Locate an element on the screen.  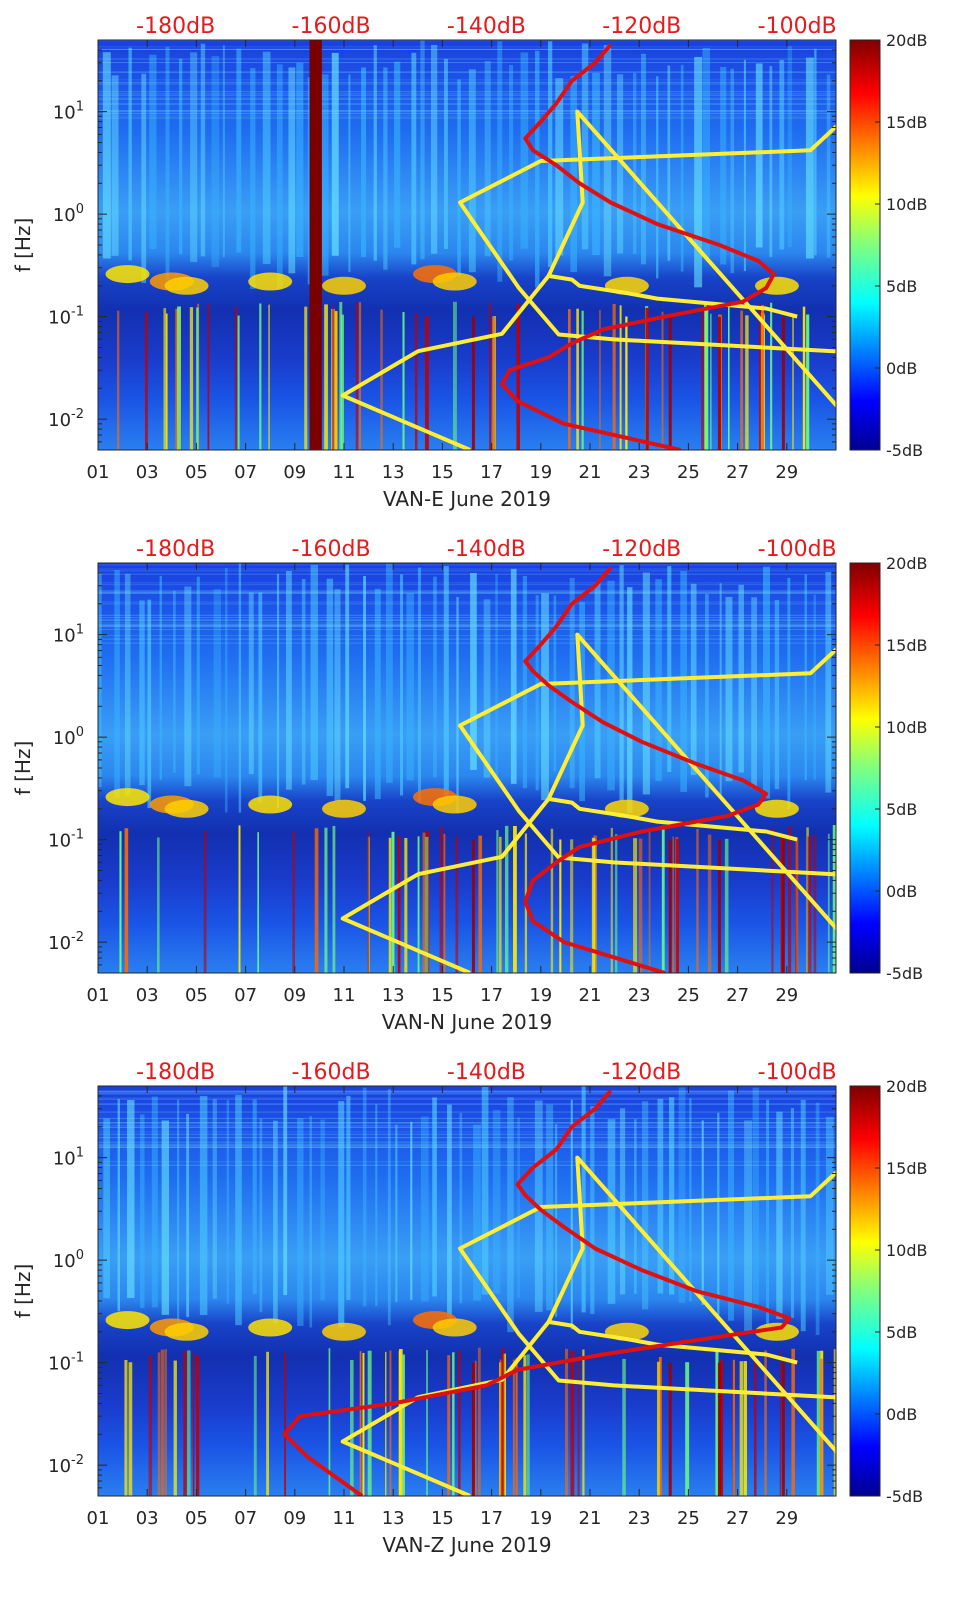
x-tick-label: 19 is located at coordinates (540, 1518).